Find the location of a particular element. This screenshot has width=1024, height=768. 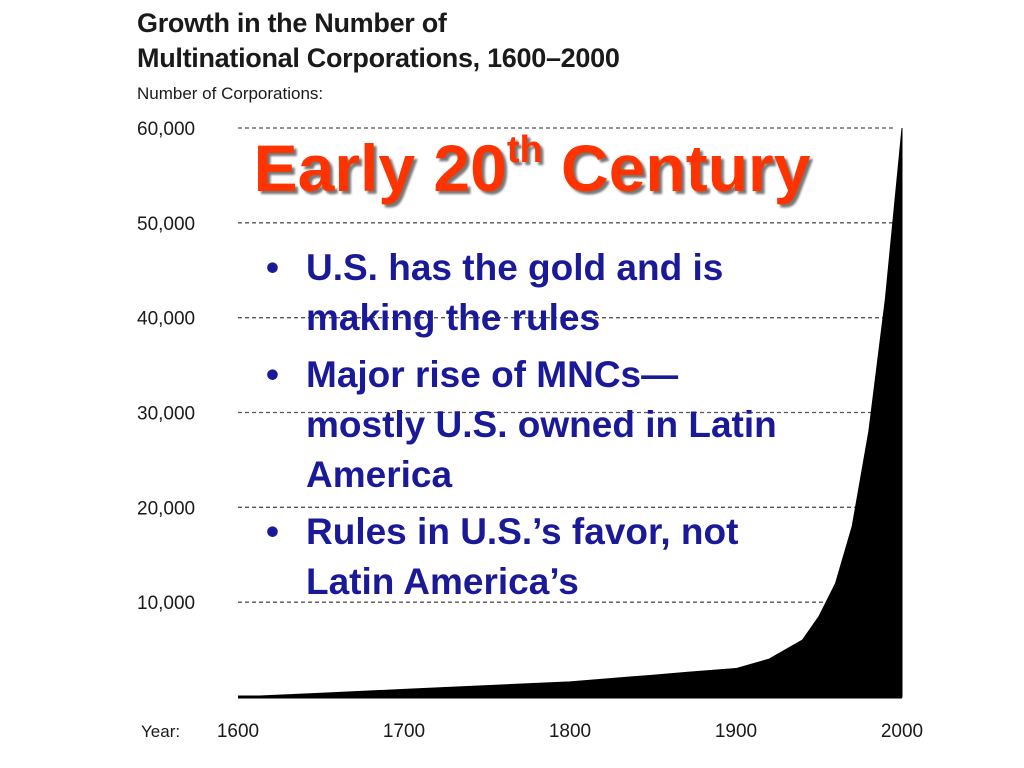

x-axis-caption: Year: is located at coordinates (160, 731).